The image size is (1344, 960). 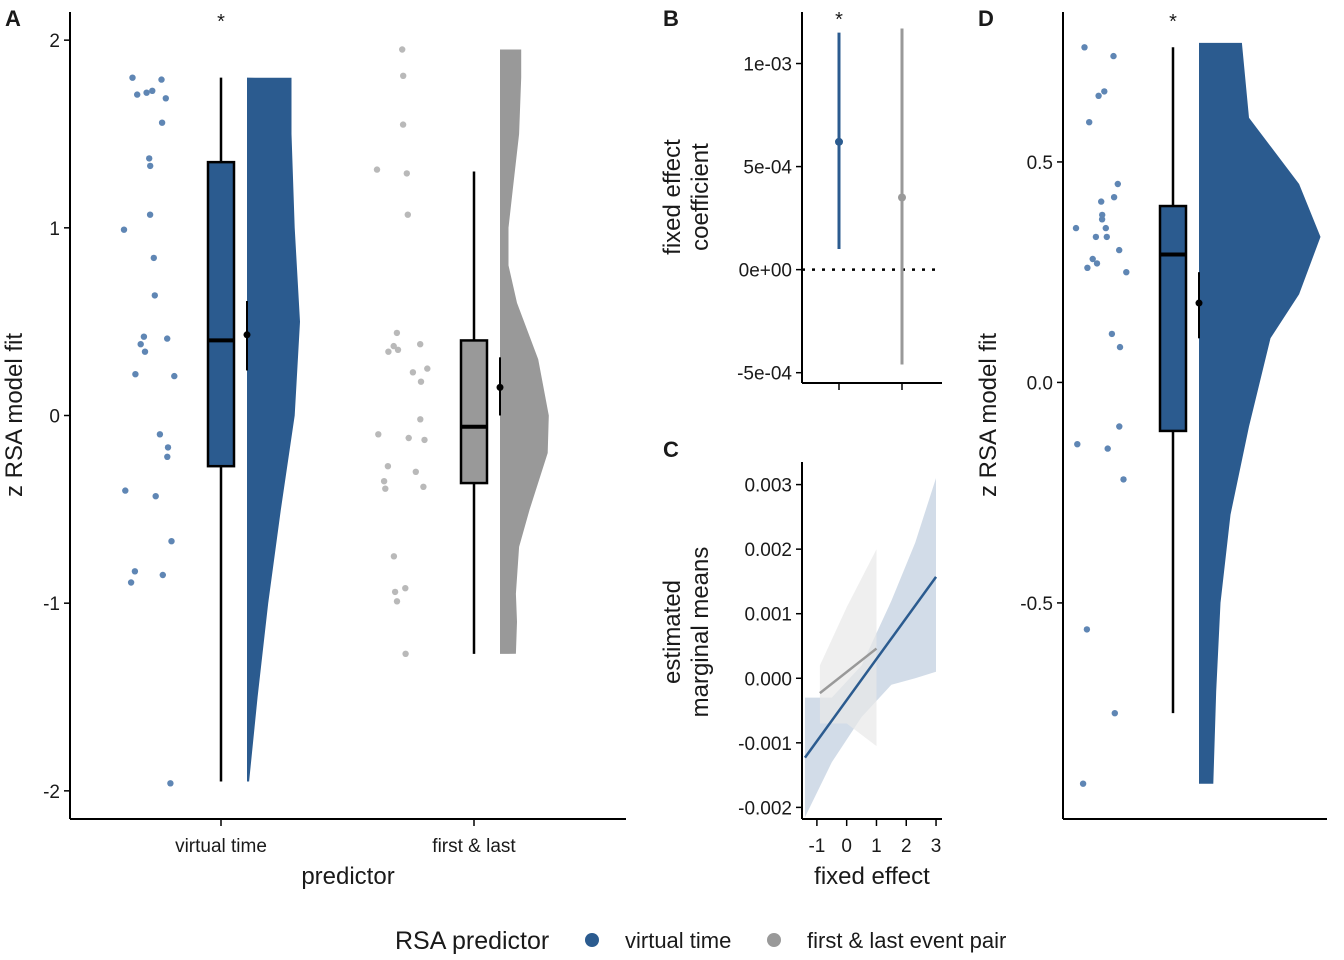 I want to click on box, so click(x=1173, y=318).